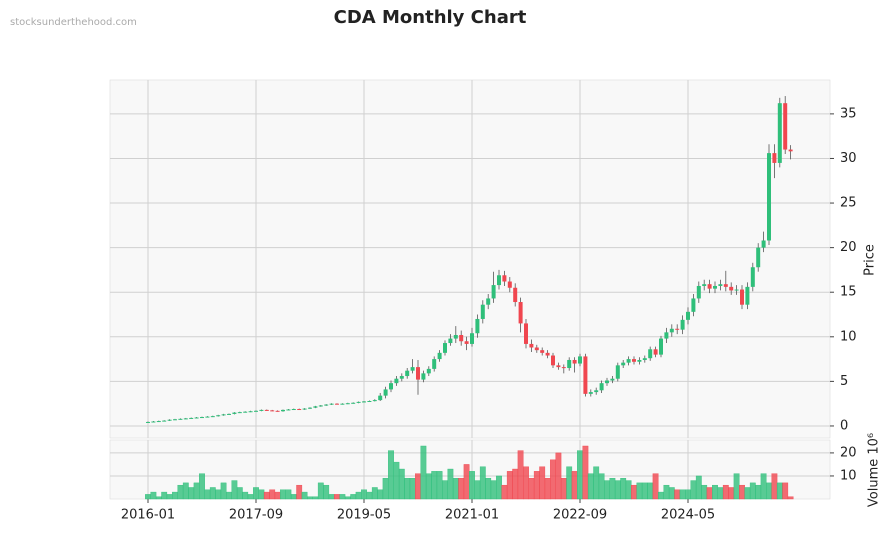  I want to click on y2-tick-label: 10, so click(848, 475).